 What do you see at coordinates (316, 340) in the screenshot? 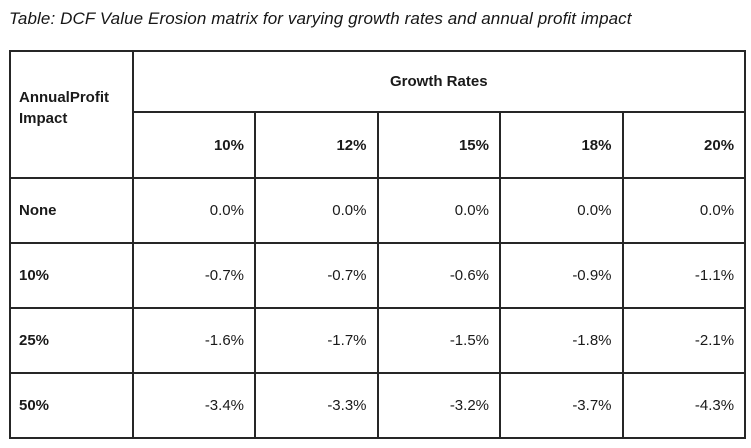
I see `value-cell: -1.7%` at bounding box center [316, 340].